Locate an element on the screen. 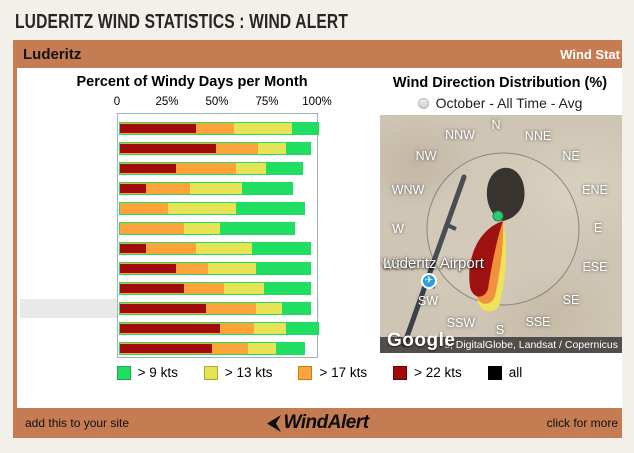 This screenshot has width=634, height=453. x-tick-label: 50% is located at coordinates (217, 102).